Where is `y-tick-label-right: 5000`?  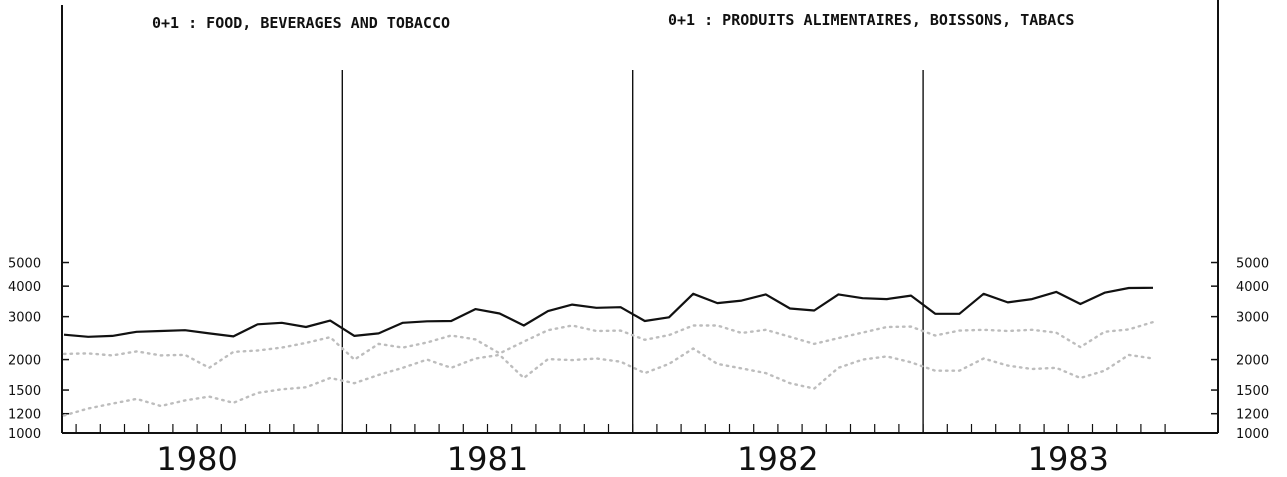 y-tick-label-right: 5000 is located at coordinates (1252, 264).